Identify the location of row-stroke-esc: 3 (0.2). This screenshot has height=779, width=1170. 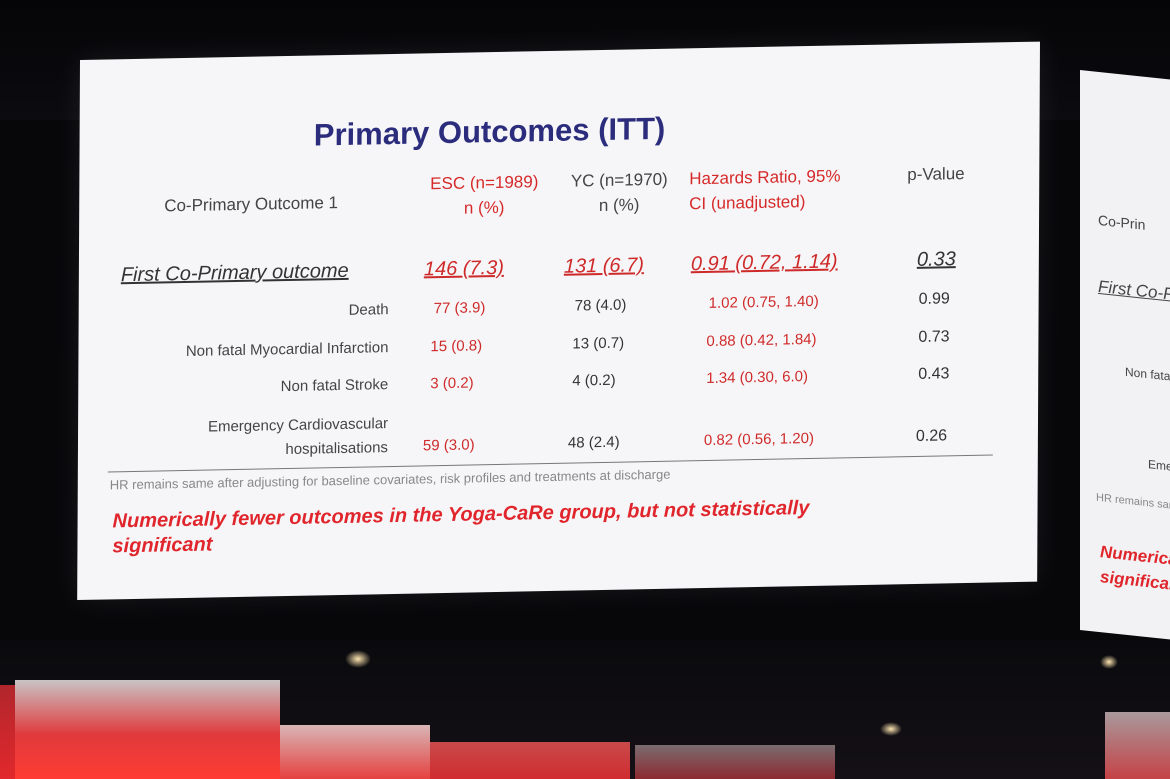
(452, 383).